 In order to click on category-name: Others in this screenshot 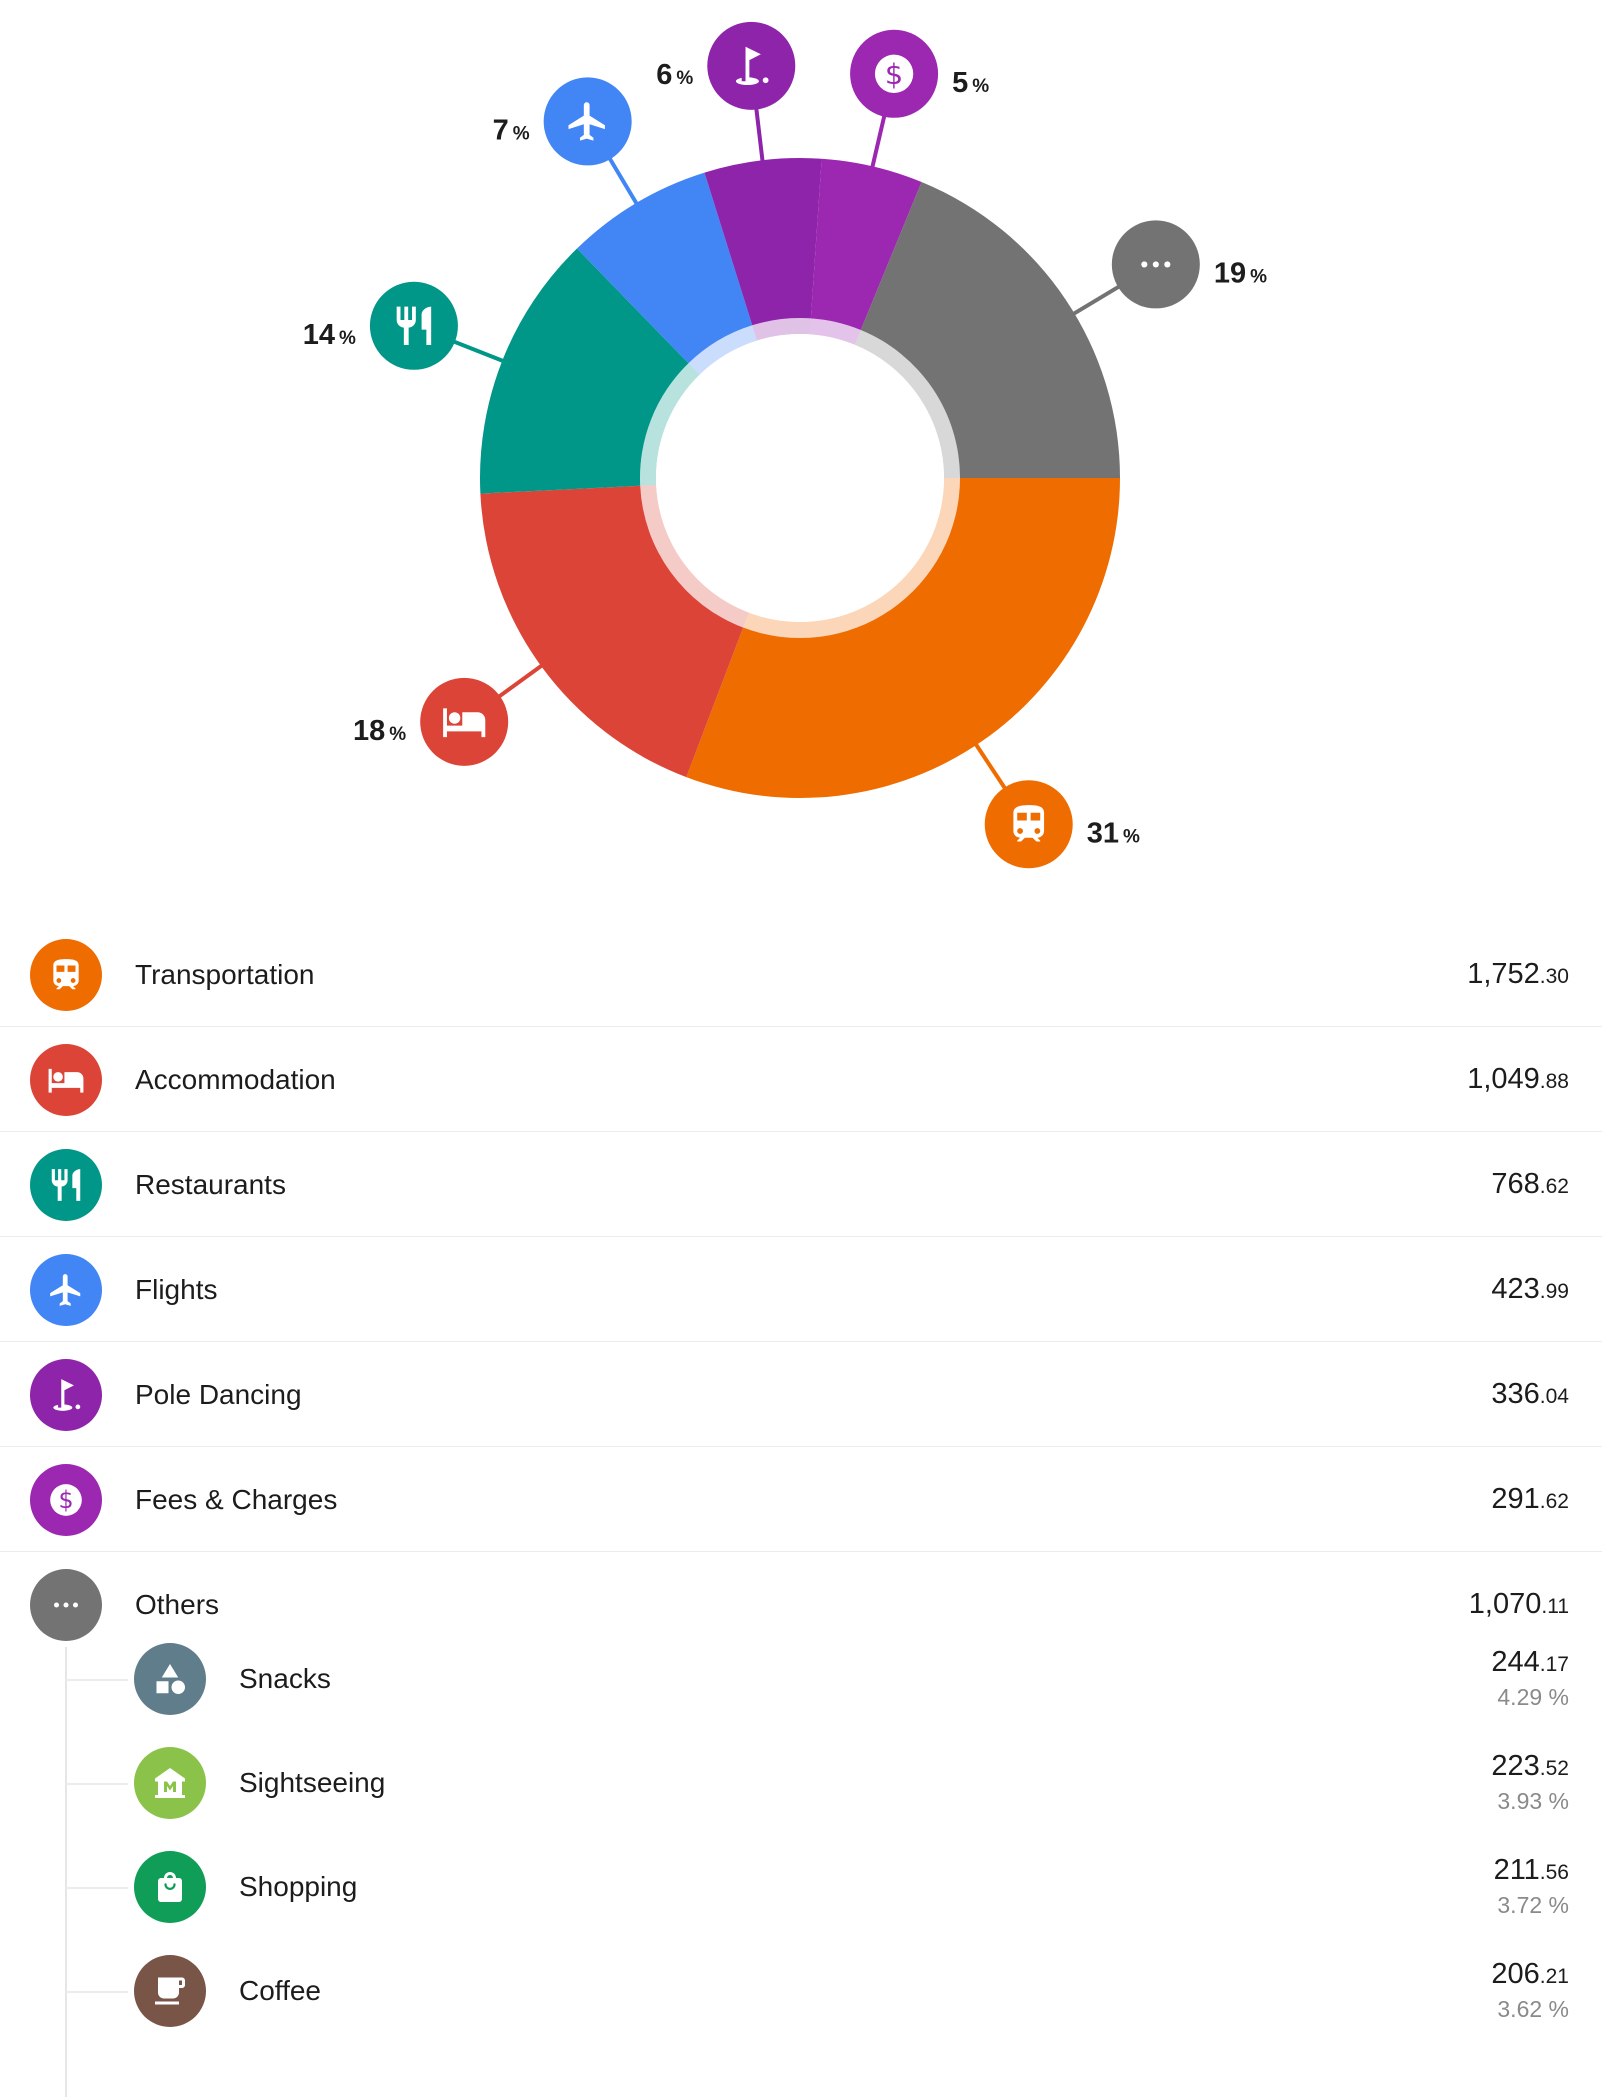, I will do `click(177, 1604)`.